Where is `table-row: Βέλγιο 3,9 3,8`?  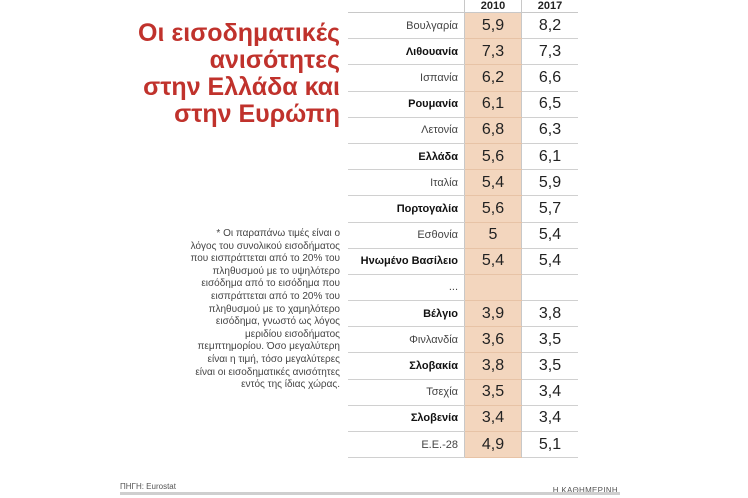 table-row: Βέλγιο 3,9 3,8 is located at coordinates (463, 314).